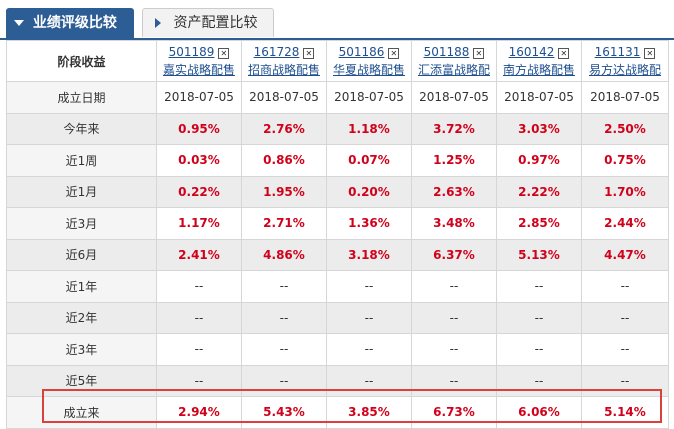 Image resolution: width=674 pixels, height=429 pixels. I want to click on fund-code-link: 501188, so click(446, 51).